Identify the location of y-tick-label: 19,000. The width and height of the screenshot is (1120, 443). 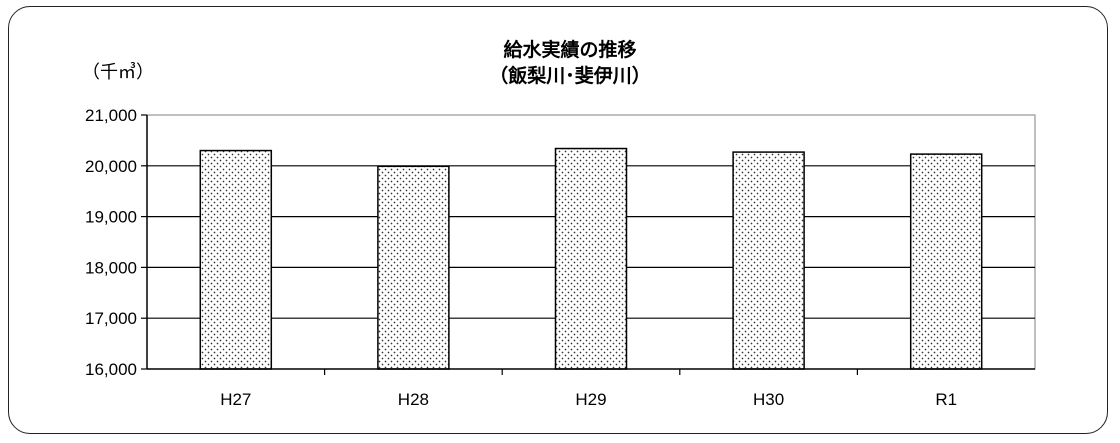
(111, 217).